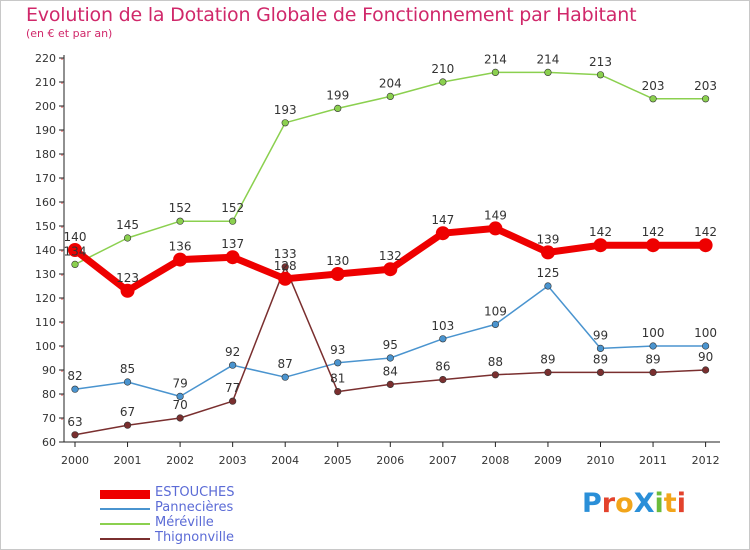 The height and width of the screenshot is (550, 750). What do you see at coordinates (547, 273) in the screenshot?
I see `data-label-pannecieres: 125` at bounding box center [547, 273].